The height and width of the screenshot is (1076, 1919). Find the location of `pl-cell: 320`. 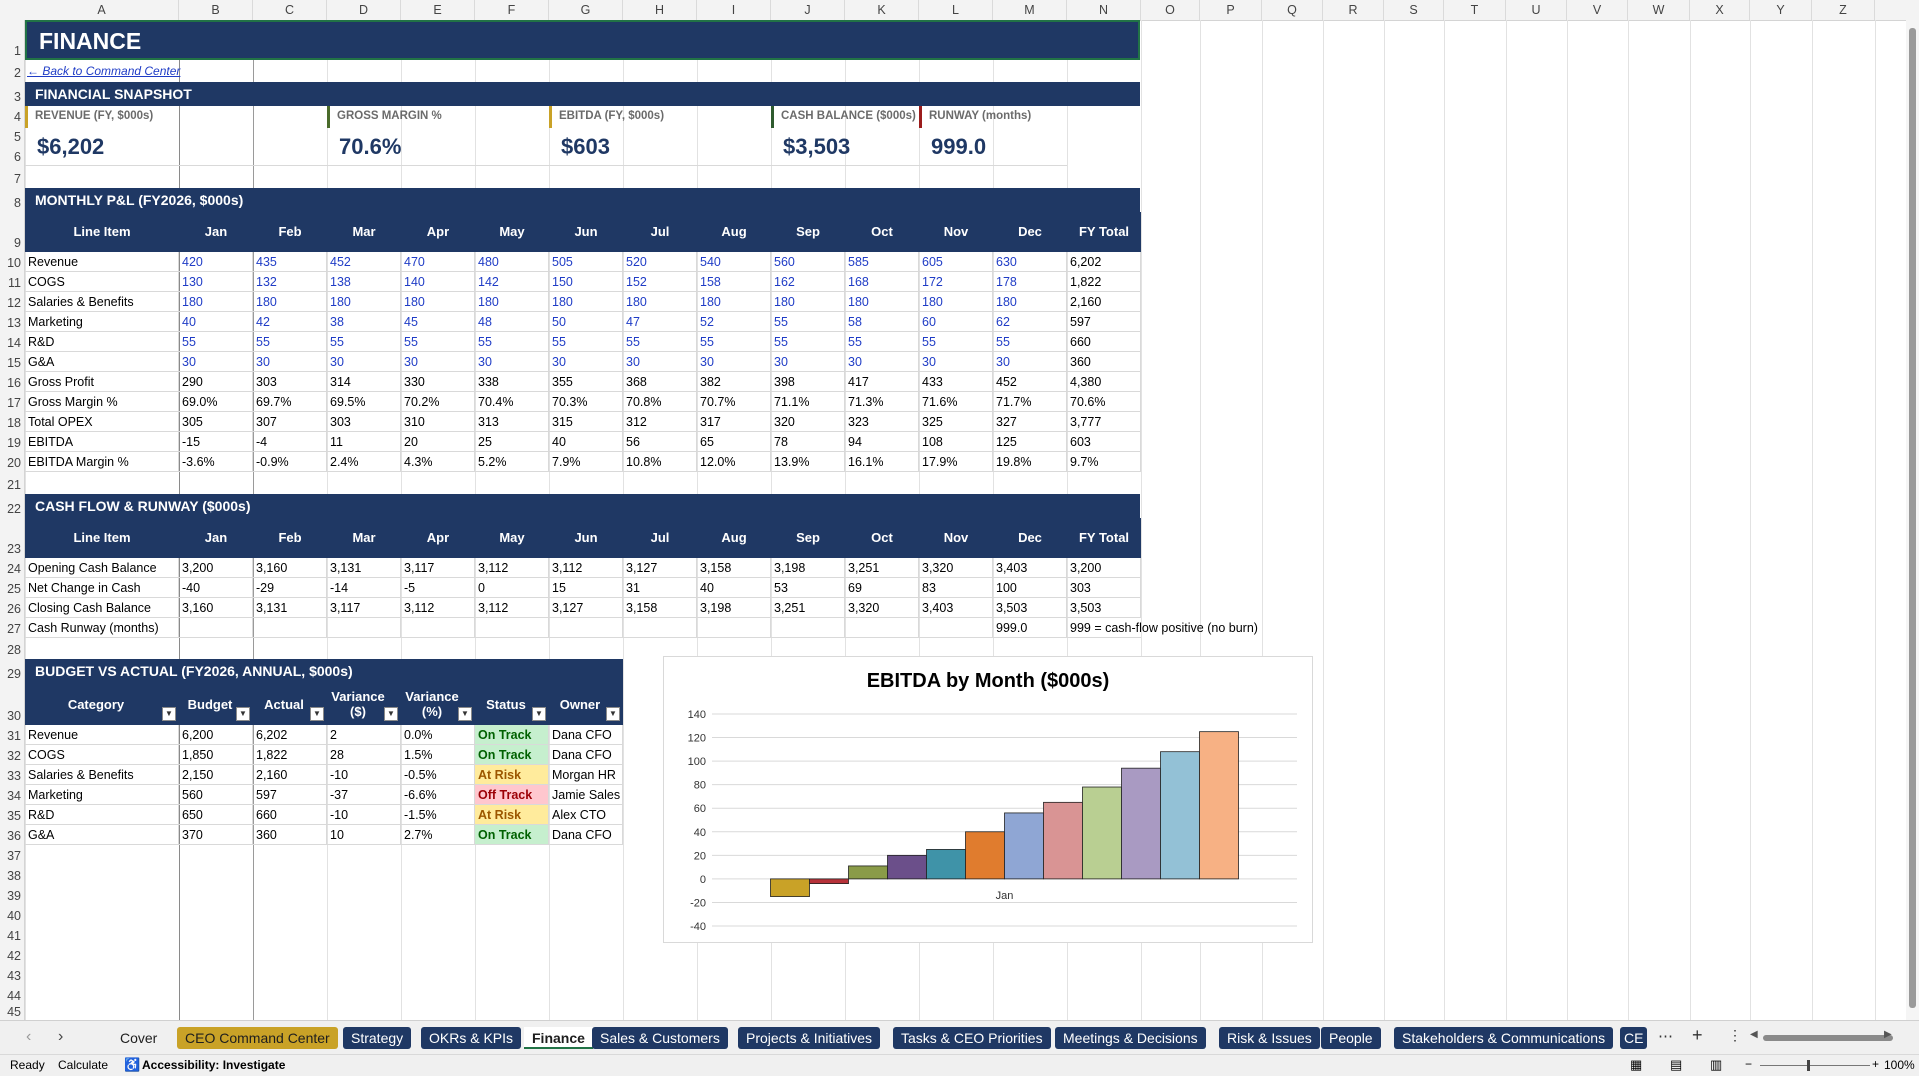

pl-cell: 320 is located at coordinates (808, 422).